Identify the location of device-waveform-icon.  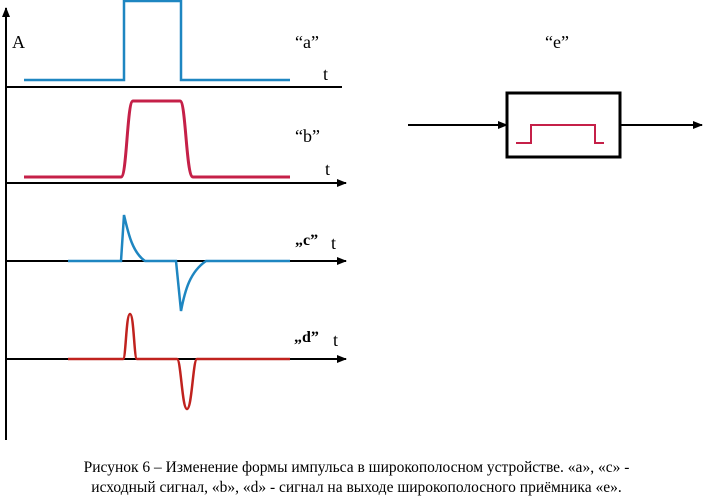
(560, 134).